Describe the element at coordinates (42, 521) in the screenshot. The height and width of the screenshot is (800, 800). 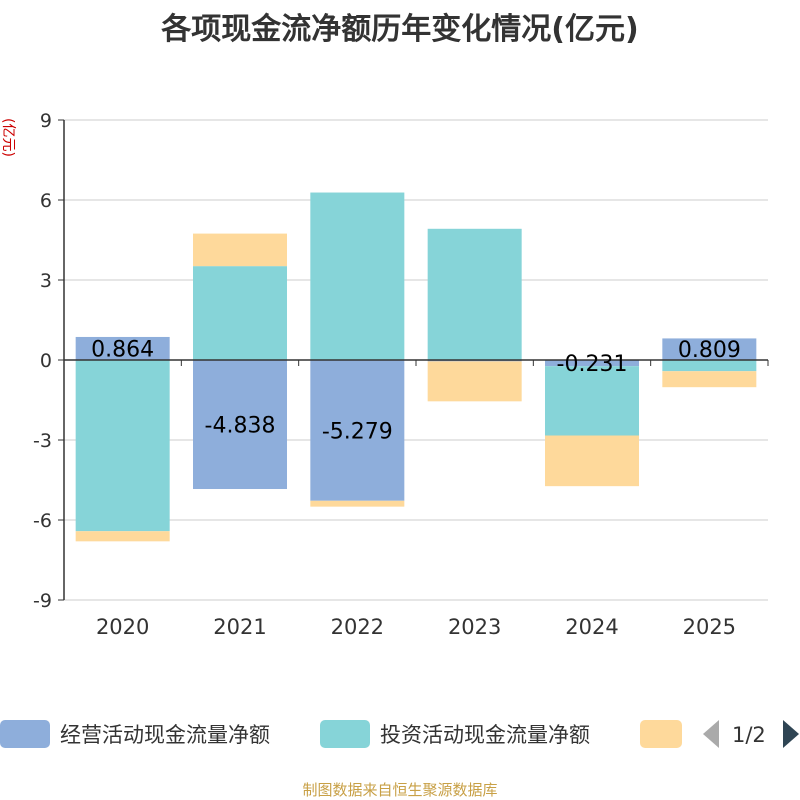
I see `y-tick-label-5: -6` at that location.